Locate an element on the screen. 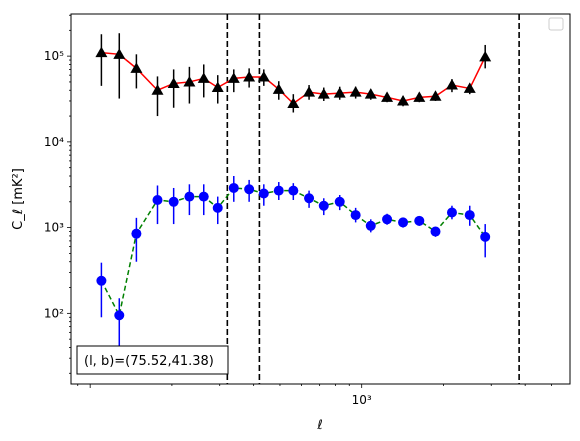 This screenshot has width=580, height=441. y-tick-label: 10³ is located at coordinates (54, 228).